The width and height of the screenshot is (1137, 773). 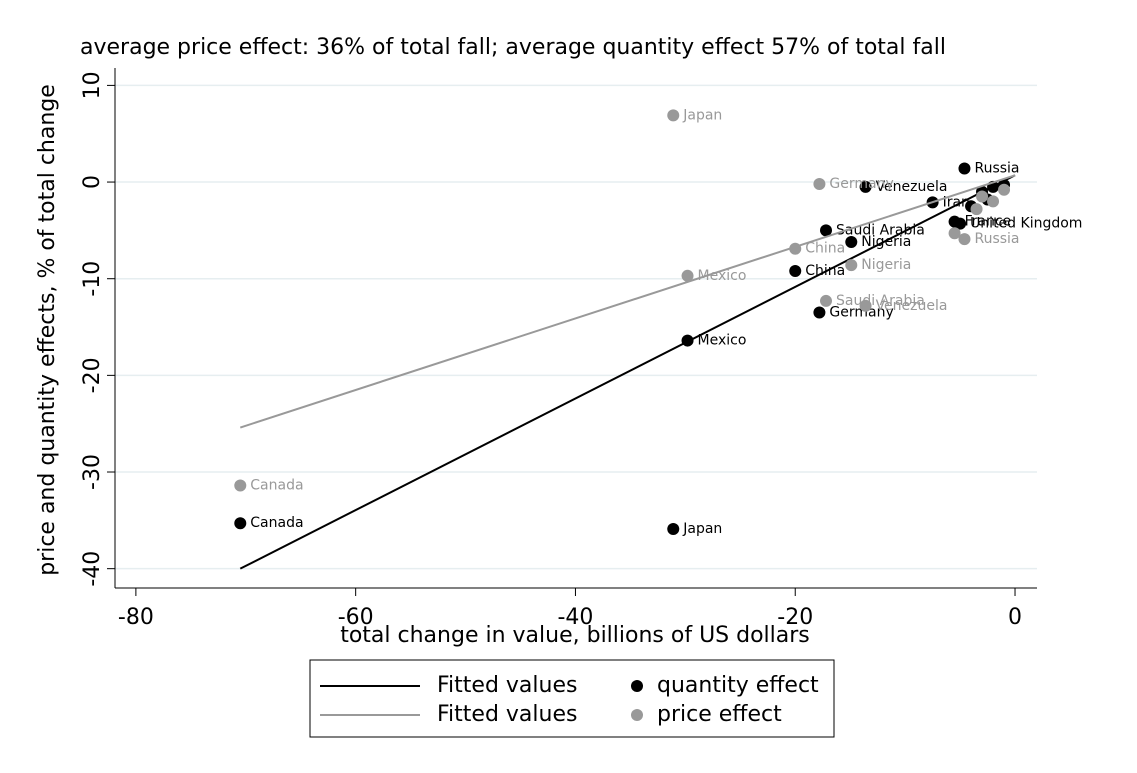 What do you see at coordinates (92, 279) in the screenshot?
I see `y-tick-label: -10` at bounding box center [92, 279].